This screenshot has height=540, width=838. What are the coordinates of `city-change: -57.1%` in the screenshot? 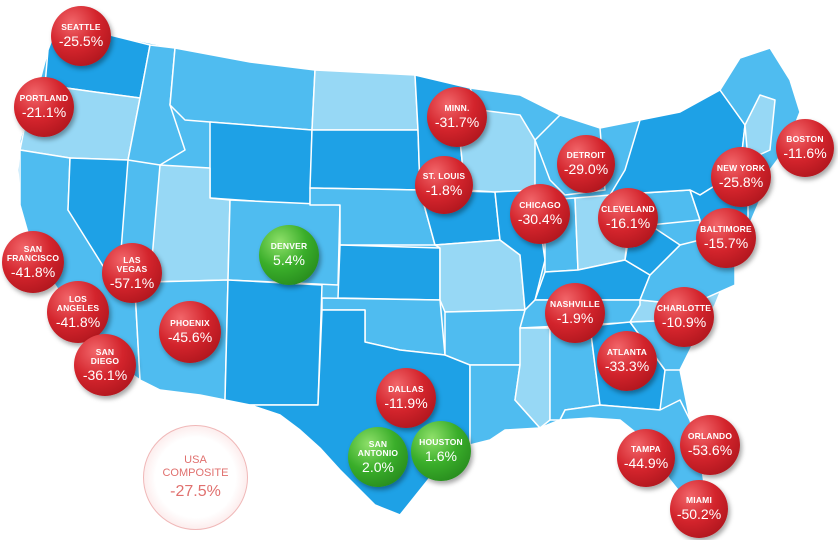 It's located at (132, 282).